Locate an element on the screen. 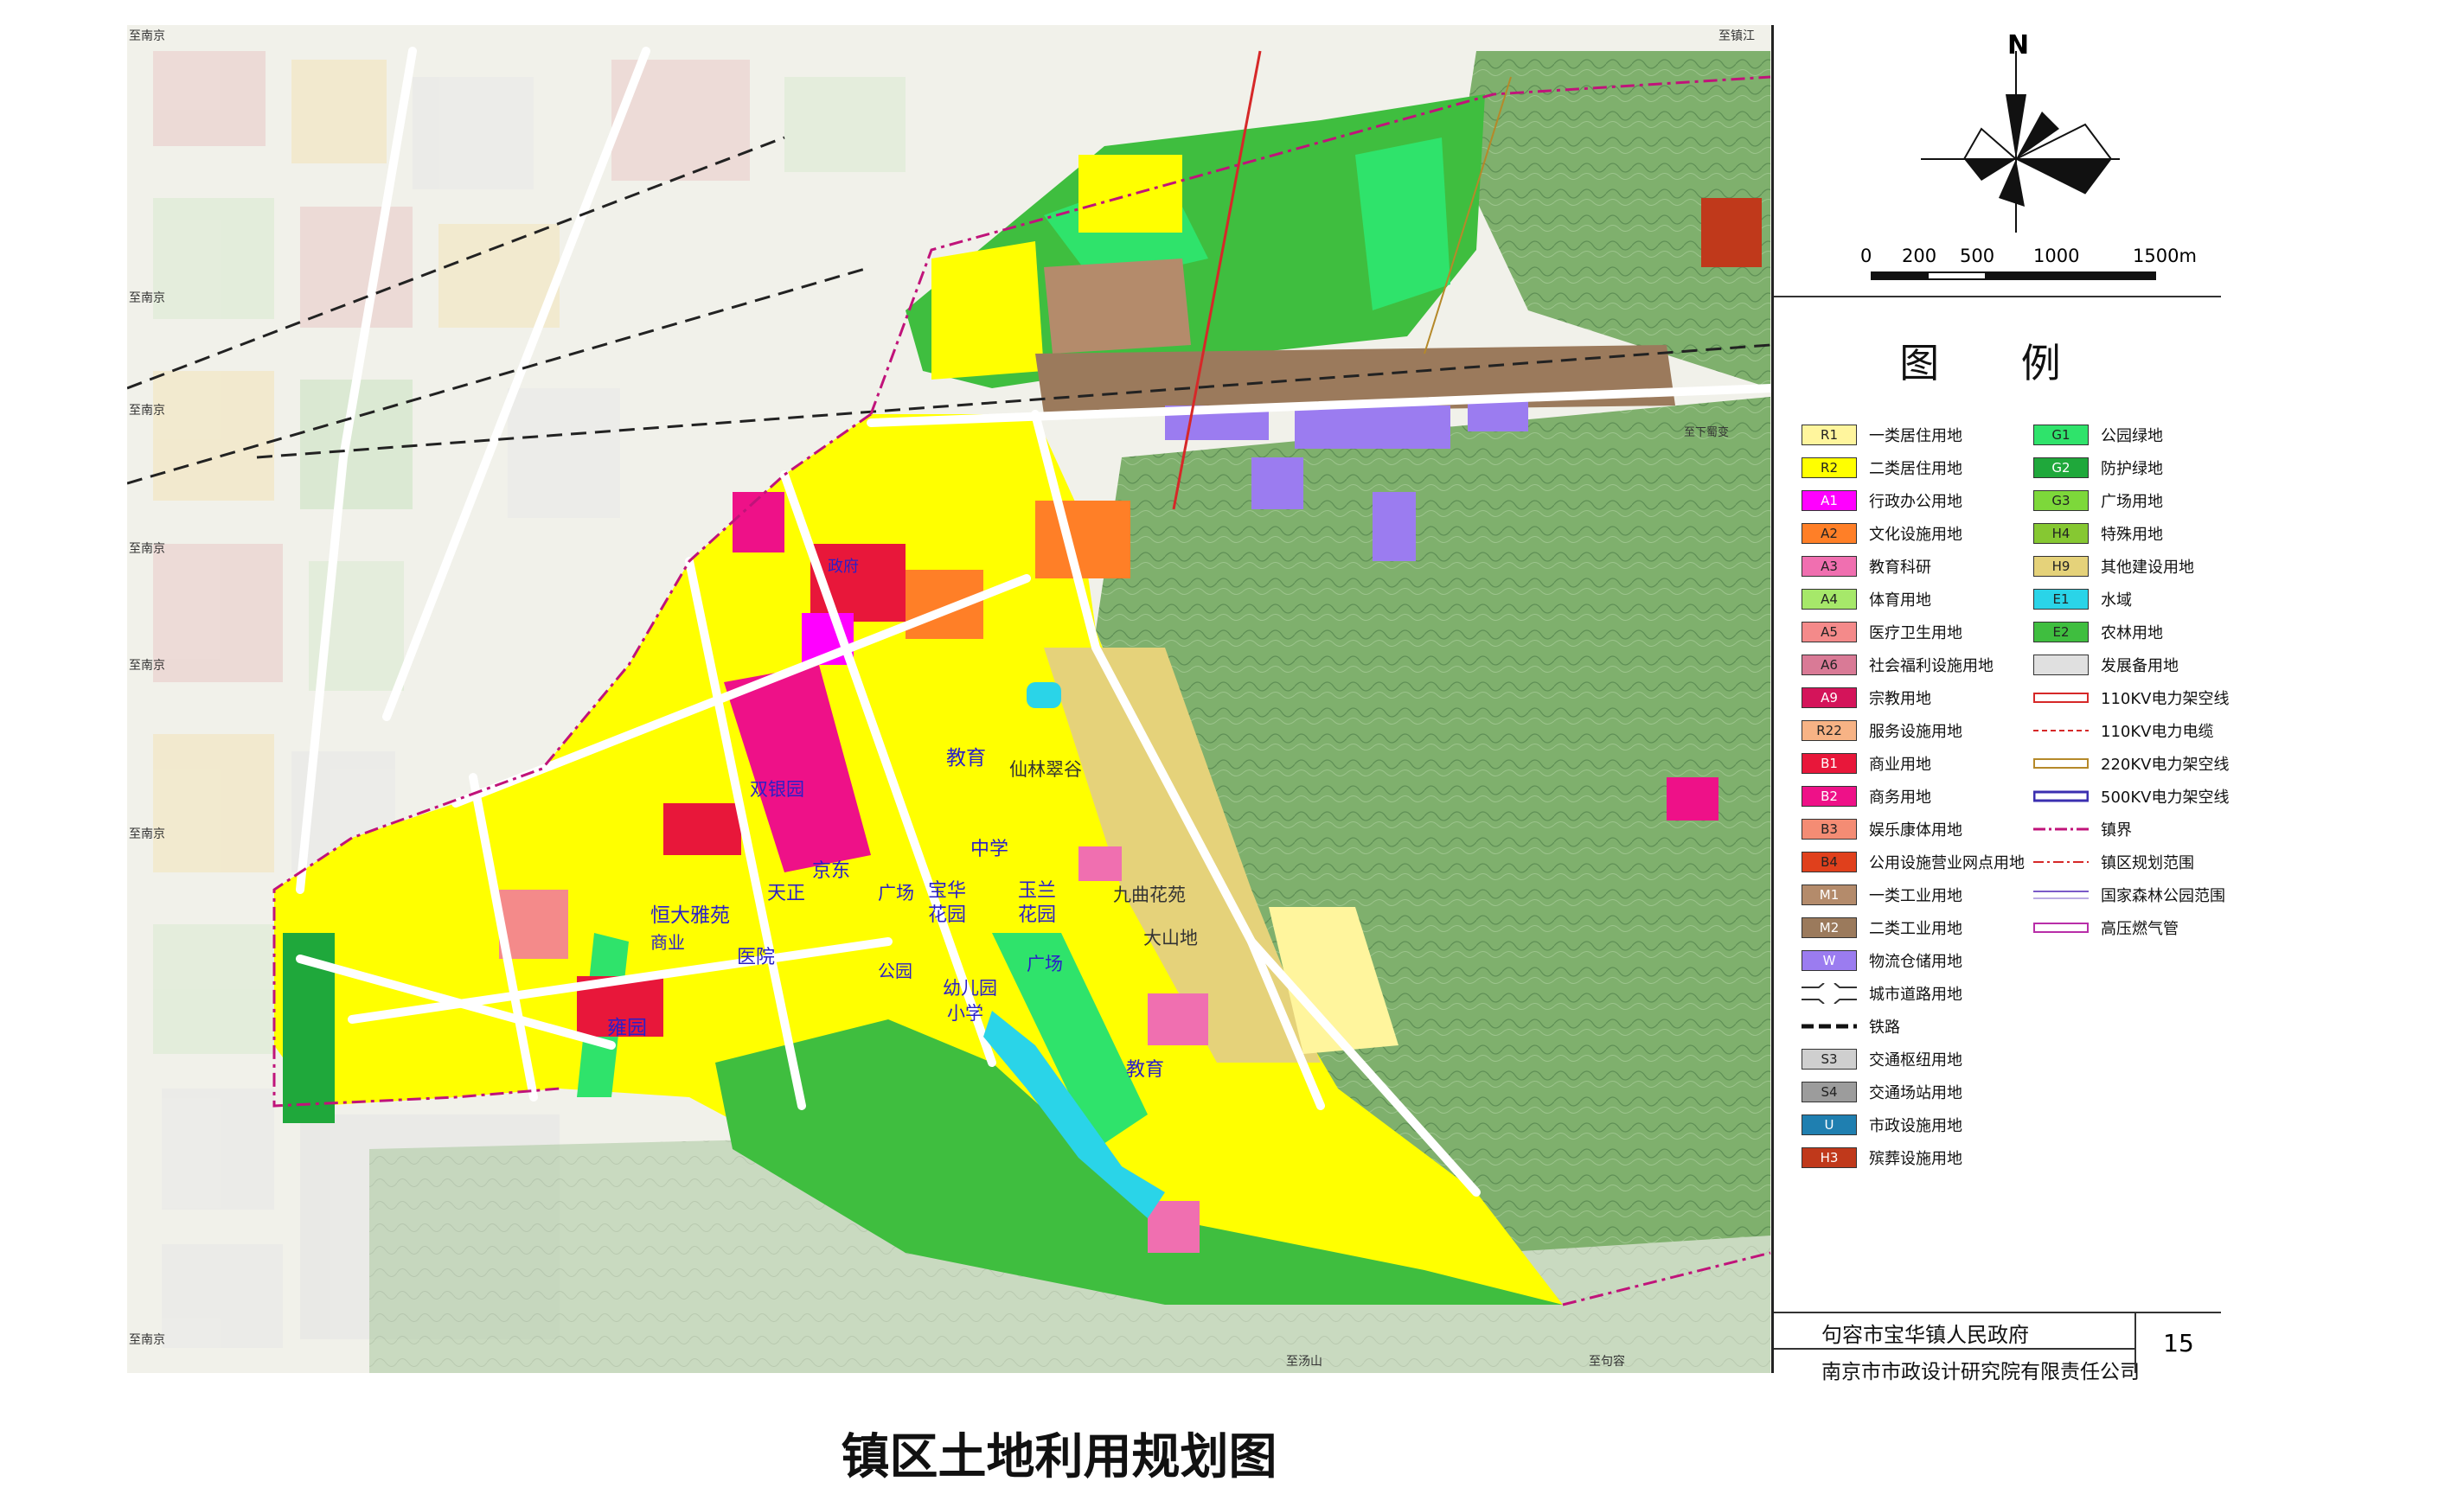  legend-swatch: H3 is located at coordinates (1829, 1157).